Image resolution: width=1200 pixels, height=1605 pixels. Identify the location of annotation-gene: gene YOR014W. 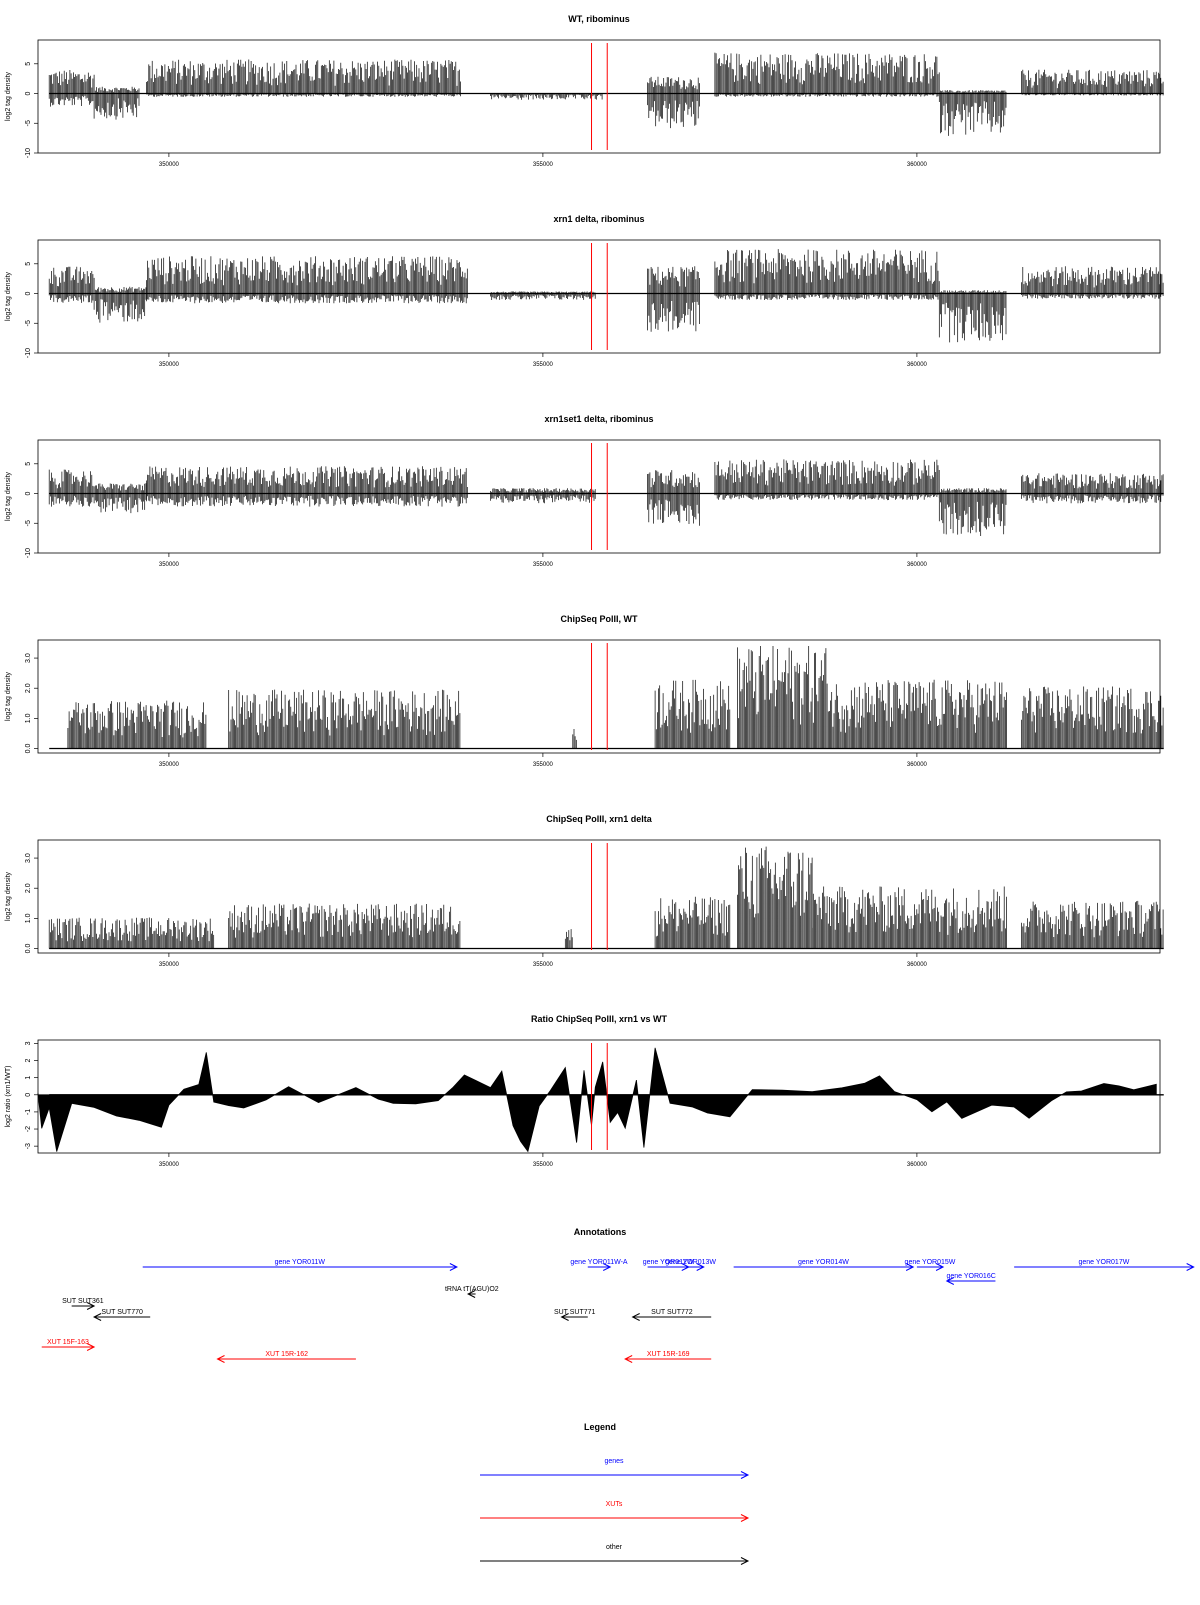
(824, 1265).